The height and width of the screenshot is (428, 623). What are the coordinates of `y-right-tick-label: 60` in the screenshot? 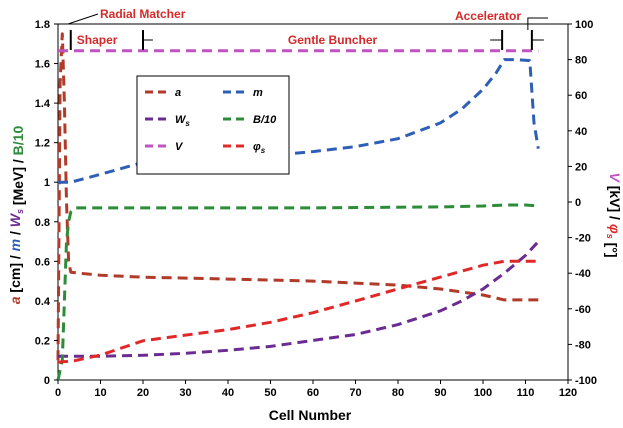 It's located at (581, 96).